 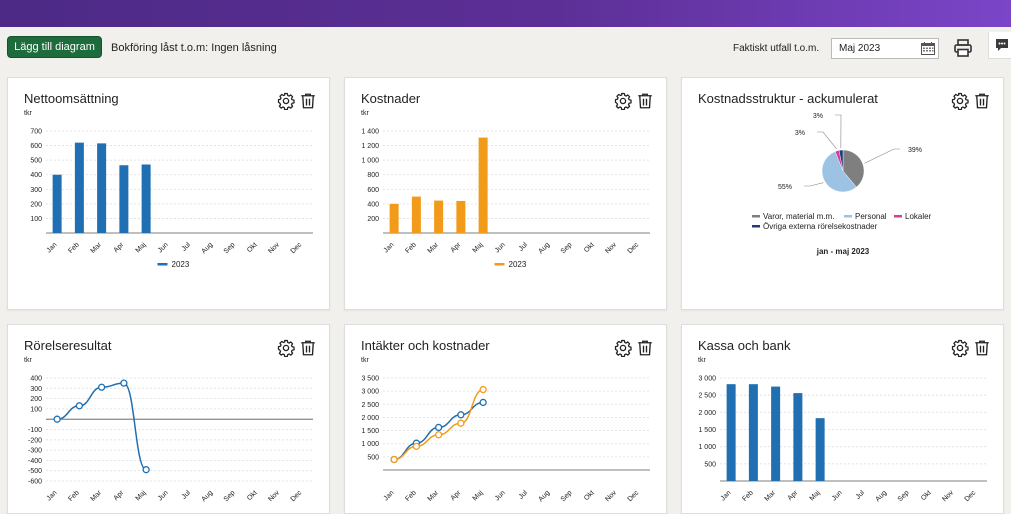 I want to click on y-tick-label: 2 000, so click(x=707, y=413).